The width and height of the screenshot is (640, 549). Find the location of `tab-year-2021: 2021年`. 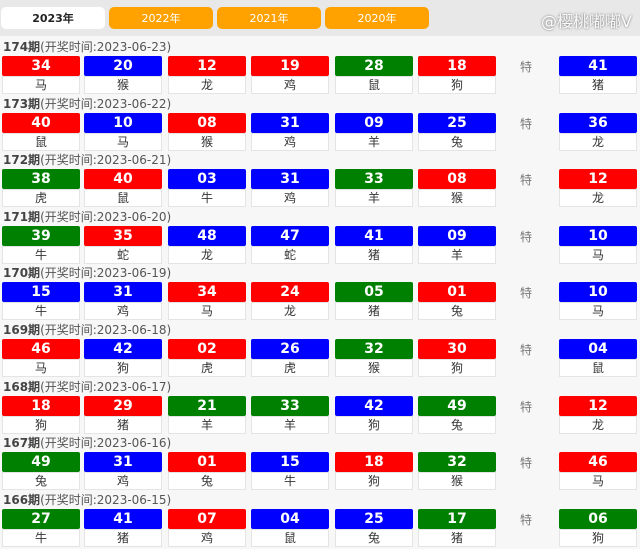

tab-year-2021: 2021年 is located at coordinates (269, 18).